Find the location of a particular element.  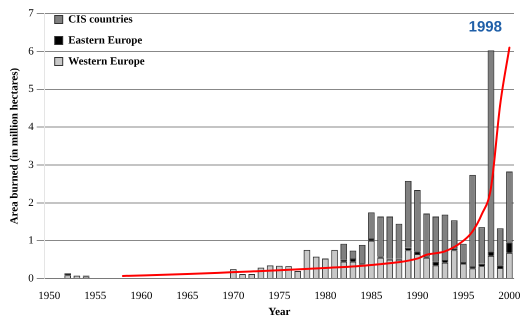

x-axis-title: Year is located at coordinates (279, 312).